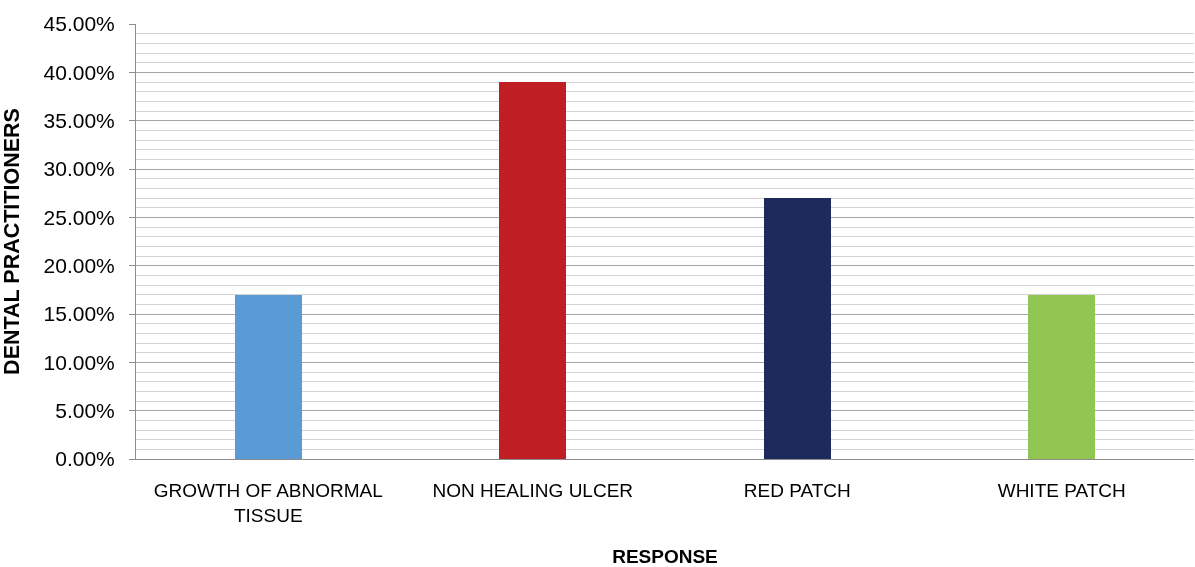  I want to click on x-tick-label: GROWTH OF ABNORMAL TISSUE, so click(268, 502).